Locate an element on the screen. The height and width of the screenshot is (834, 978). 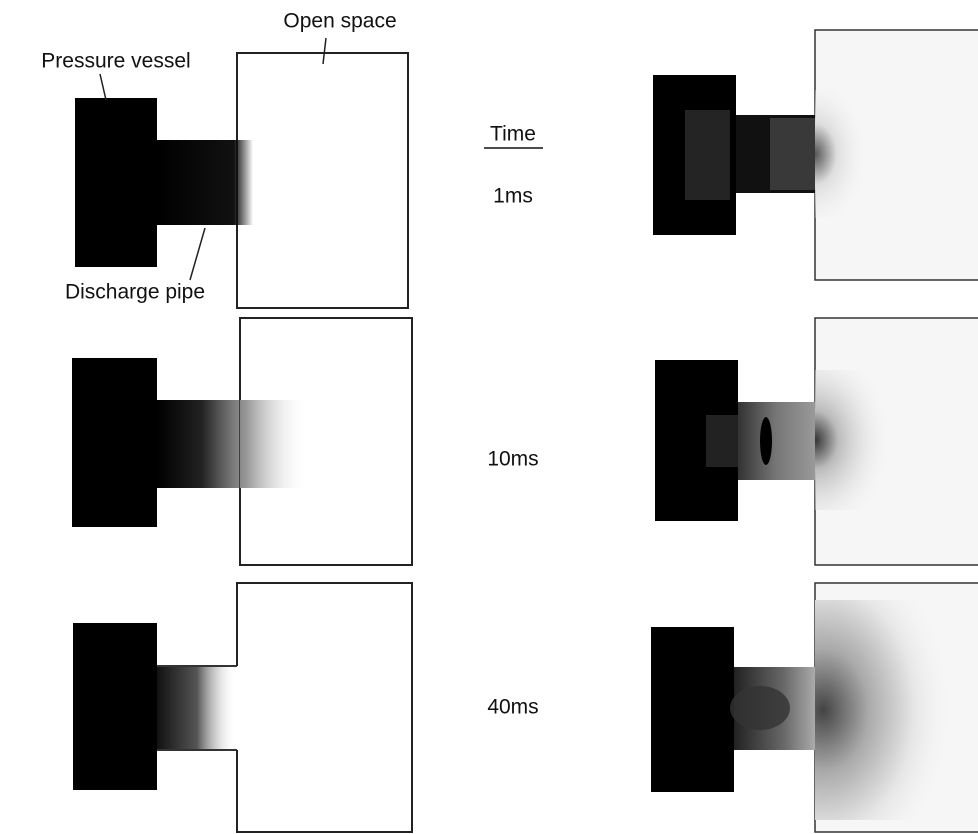
time-header: Time is located at coordinates (513, 134).